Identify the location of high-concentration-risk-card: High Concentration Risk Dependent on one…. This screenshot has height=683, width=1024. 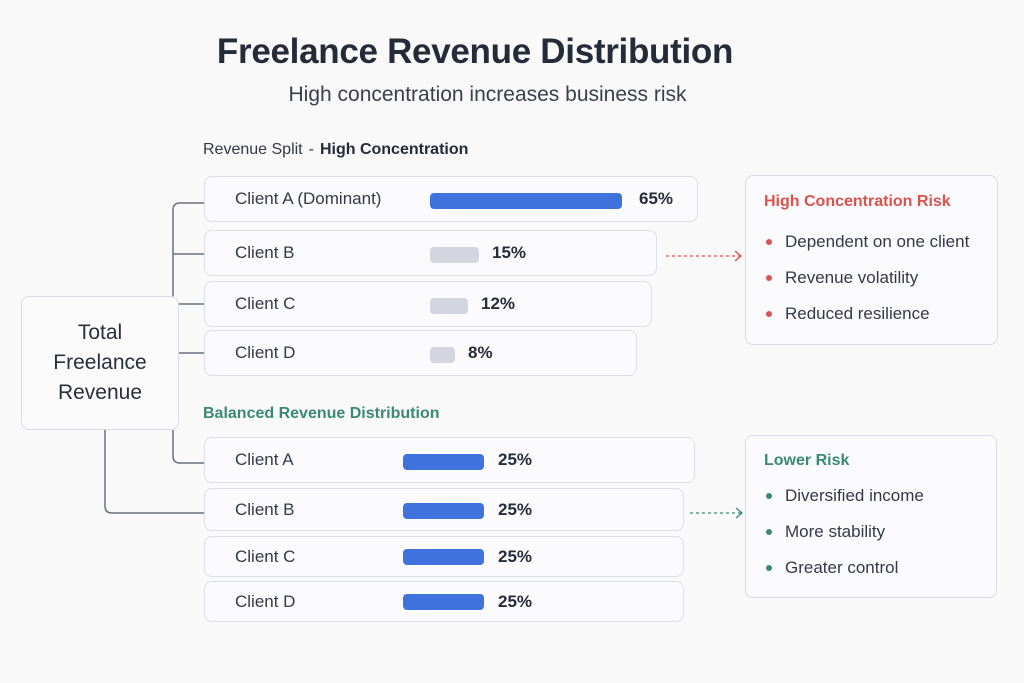
(871, 260).